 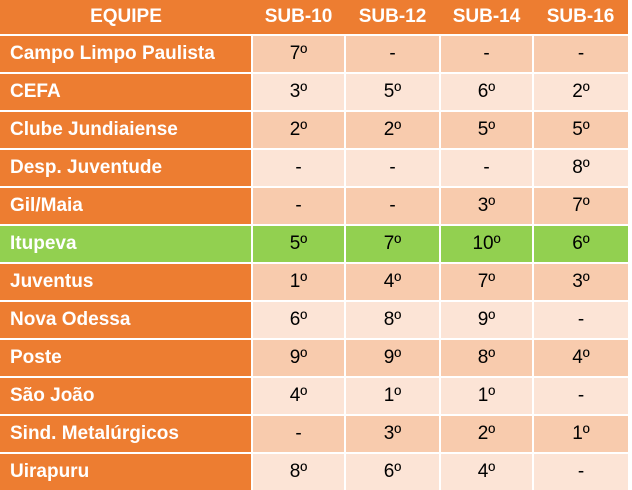 I want to click on header-row: EQUIPE SUB-10 SUB-12 SUB-14 SUB-16, so click(x=314, y=17).